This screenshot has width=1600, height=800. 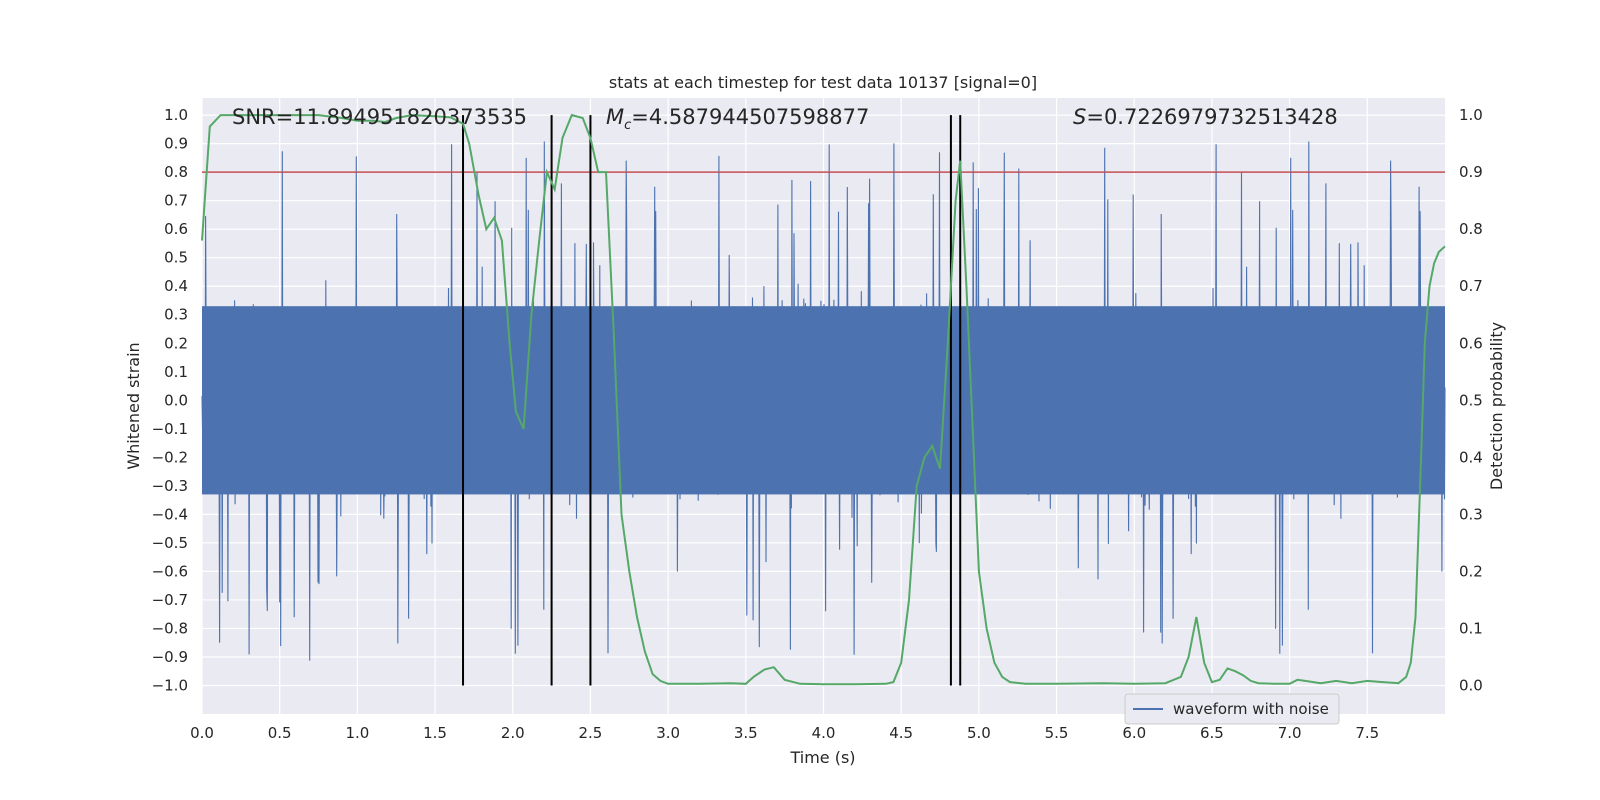 What do you see at coordinates (170, 543) in the screenshot?
I see `y-tick-label: −0.5` at bounding box center [170, 543].